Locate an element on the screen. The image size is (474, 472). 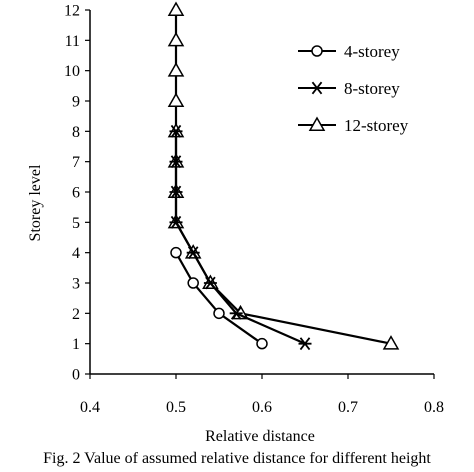
y-tick-label: 7 is located at coordinates (76, 162).